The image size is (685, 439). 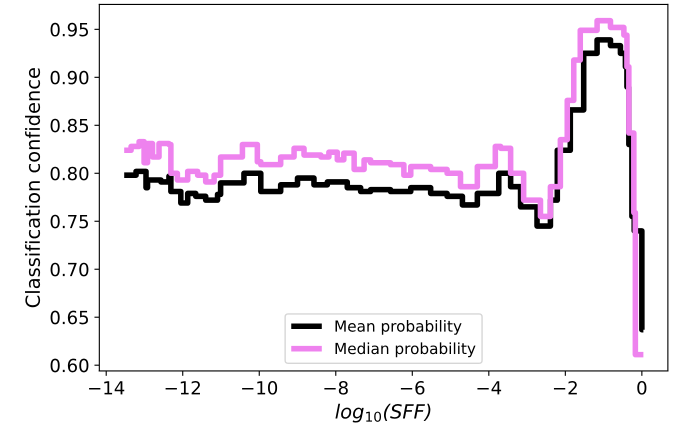 What do you see at coordinates (260, 387) in the screenshot?
I see `x-tick-label: −10` at bounding box center [260, 387].